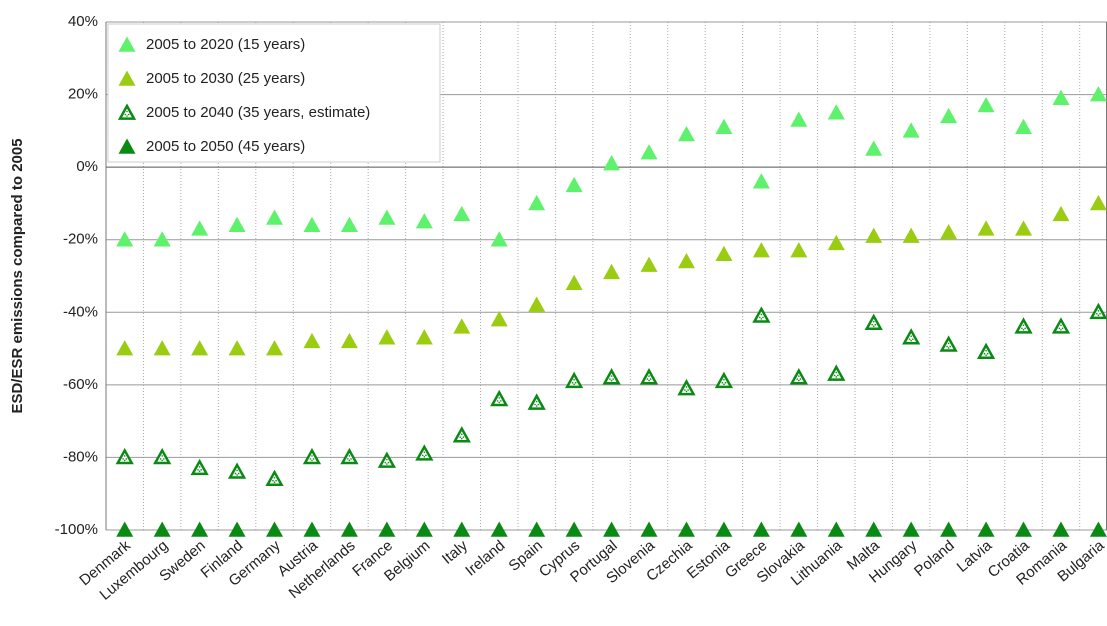 This screenshot has height=626, width=1107. Describe the element at coordinates (83, 21) in the screenshot. I see `y-tick-label: 40%` at that location.